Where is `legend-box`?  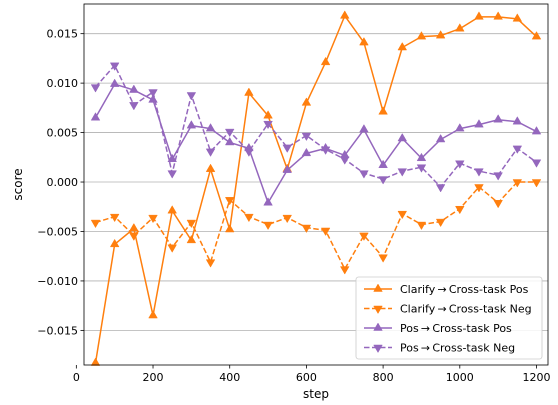 legend-box is located at coordinates (449, 318).